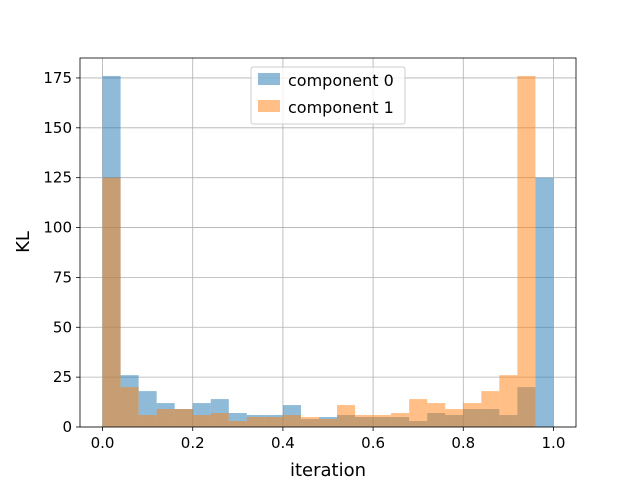  I want to click on legend-label-component-1: component 1, so click(341, 107).